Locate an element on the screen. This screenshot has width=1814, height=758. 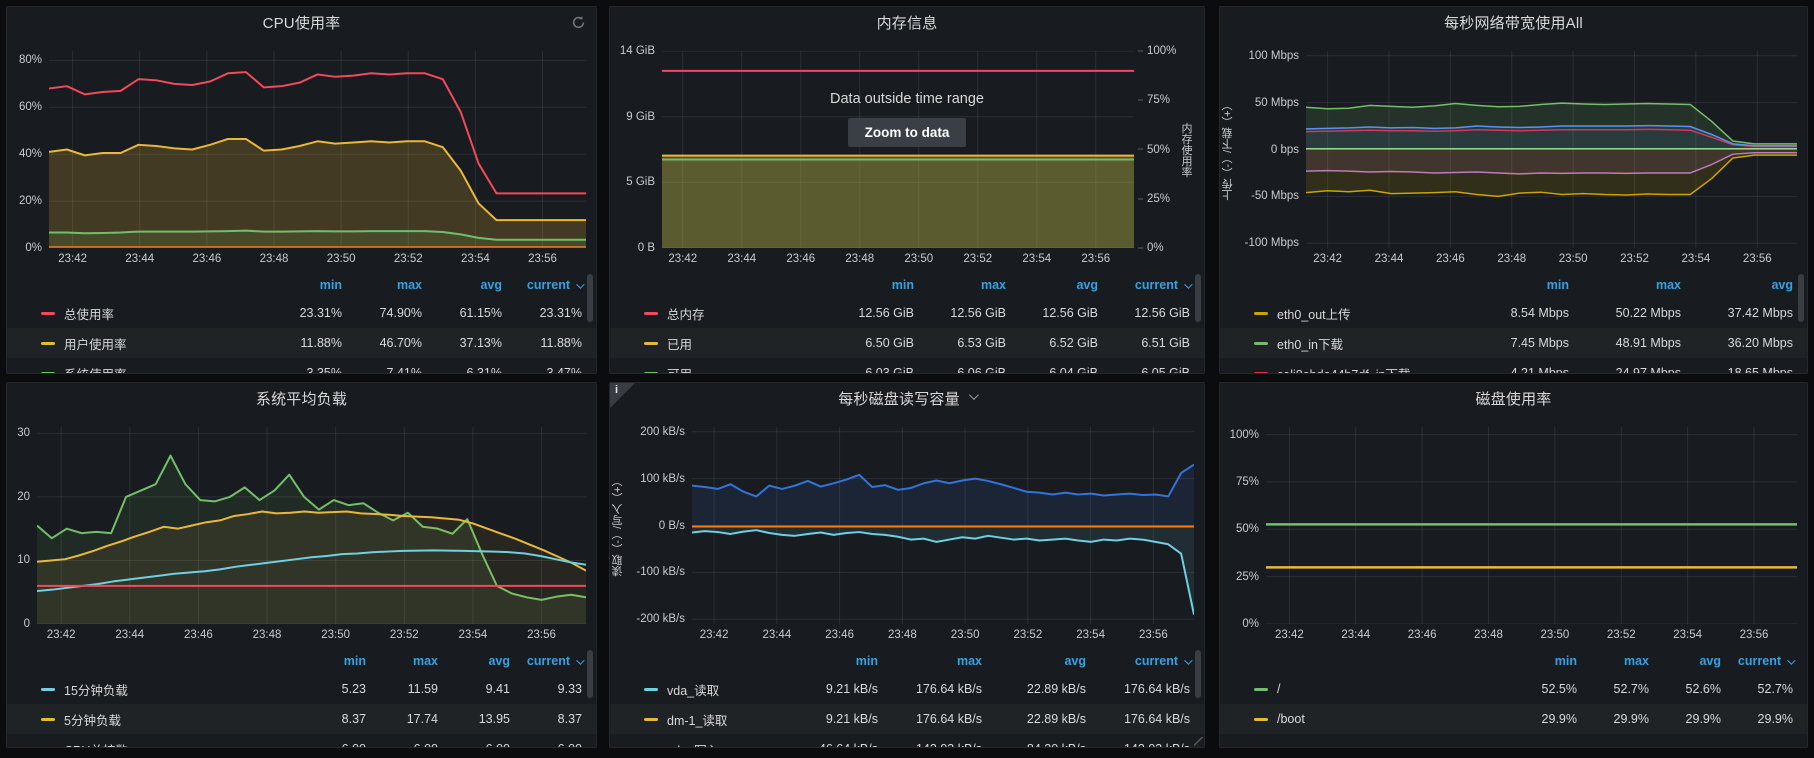
refresh-icon is located at coordinates (578, 22).